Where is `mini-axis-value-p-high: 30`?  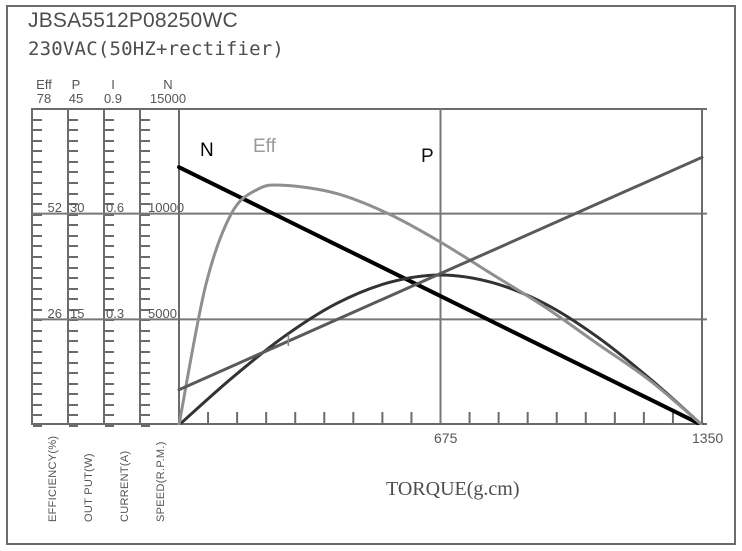 mini-axis-value-p-high: 30 is located at coordinates (77, 207).